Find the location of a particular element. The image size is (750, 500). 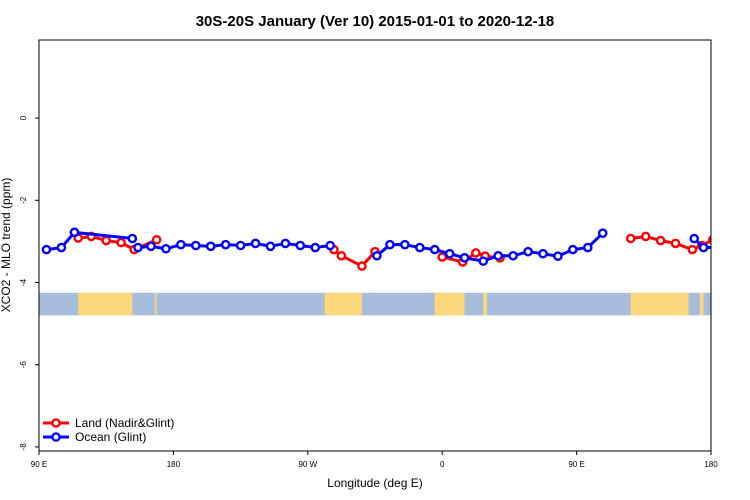

x-tick-label-3: 0 is located at coordinates (442, 464).